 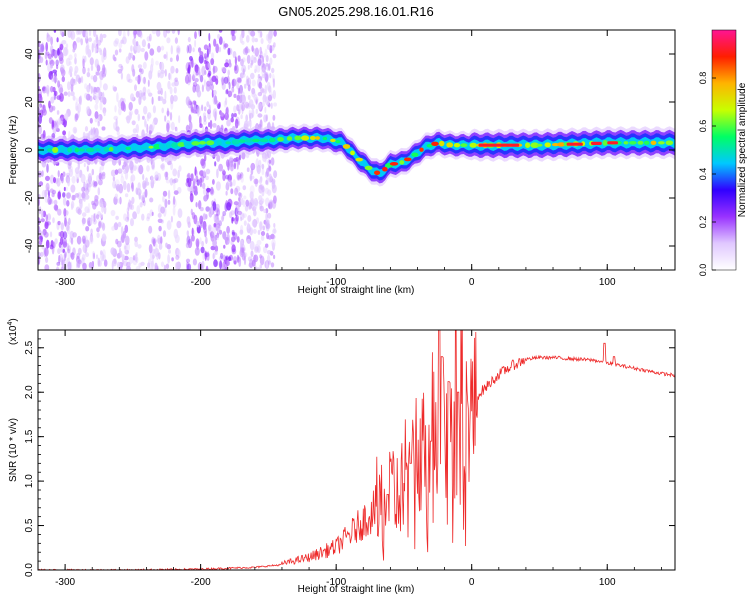 I want to click on y-tick-label: 2.5, so click(x=29, y=347).